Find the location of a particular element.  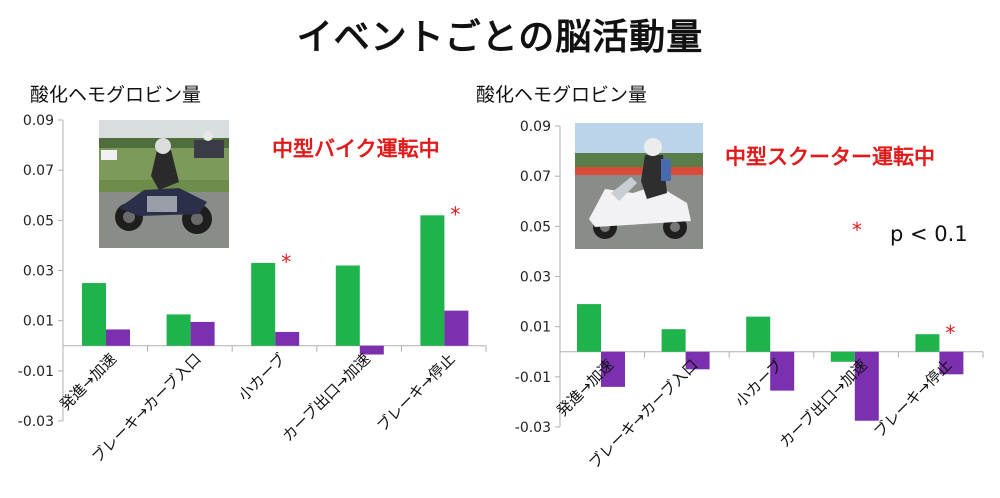

page-title: イベントごとの脳活動量 is located at coordinates (500, 37).